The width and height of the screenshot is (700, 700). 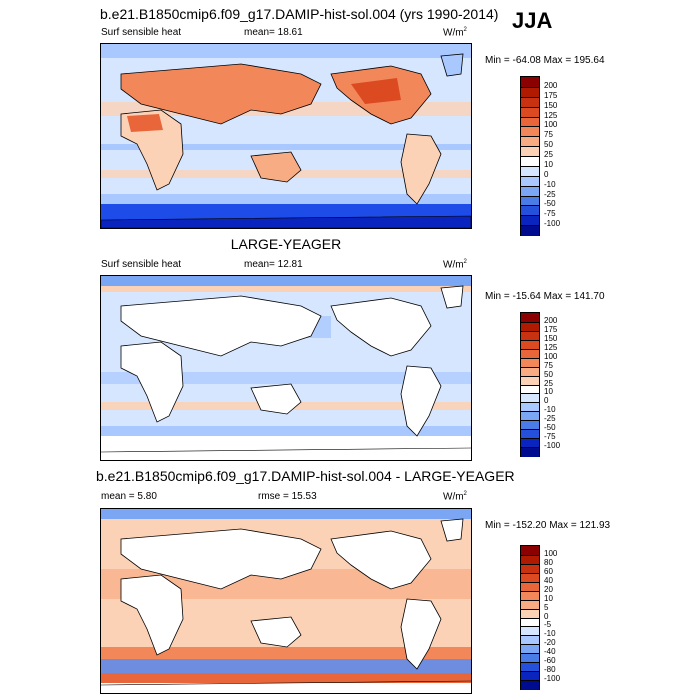 I want to click on colorbar-tick-label: 20, so click(x=548, y=589).